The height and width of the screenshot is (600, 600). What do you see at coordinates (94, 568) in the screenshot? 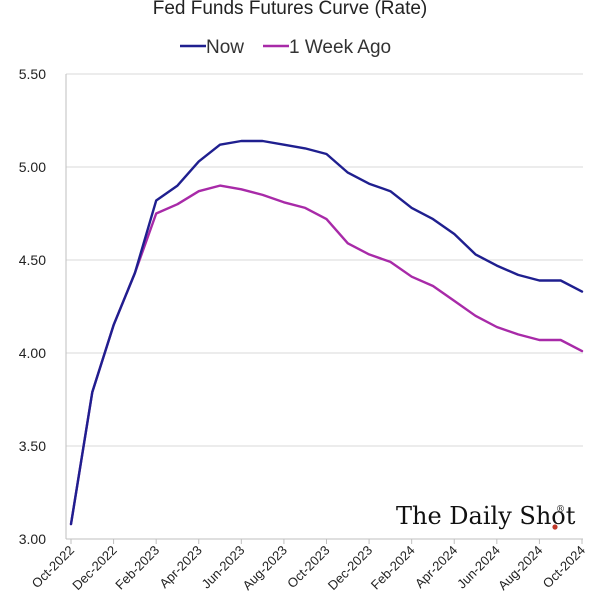
I see `x-tick-label: Dec-2022` at bounding box center [94, 568].